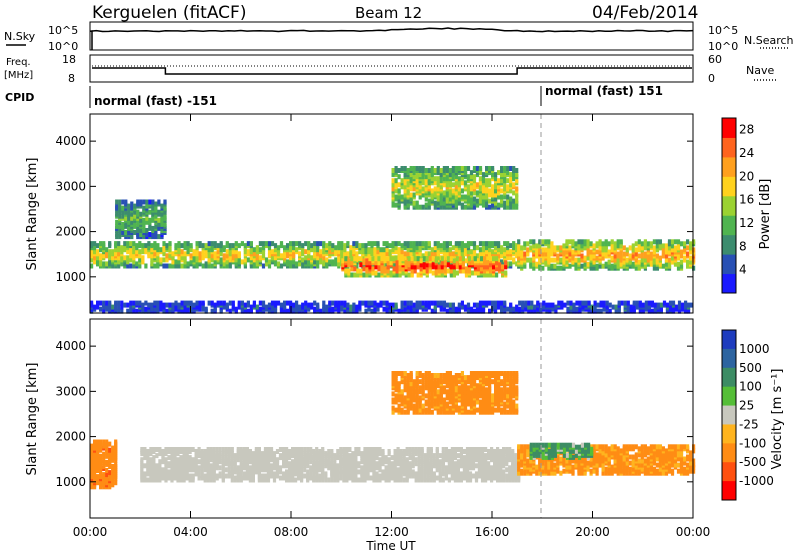 This screenshot has width=800, height=554. What do you see at coordinates (32, 214) in the screenshot?
I see `power-y-axis-label: Slant Range [km]` at bounding box center [32, 214].